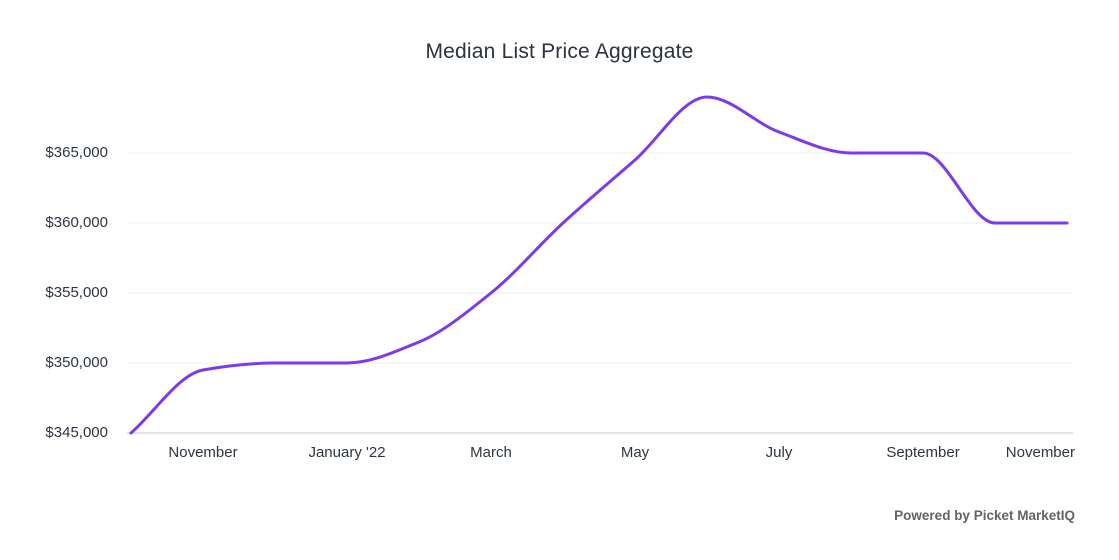 Image resolution: width=1119 pixels, height=560 pixels. Describe the element at coordinates (491, 452) in the screenshot. I see `x-axis-tick-label: March` at that location.